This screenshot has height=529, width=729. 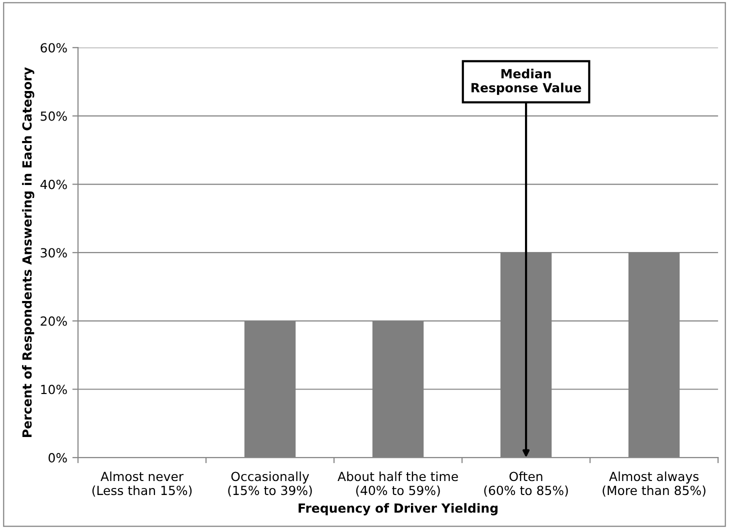 What do you see at coordinates (57, 458) in the screenshot?
I see `y-tick-label: 0%` at bounding box center [57, 458].